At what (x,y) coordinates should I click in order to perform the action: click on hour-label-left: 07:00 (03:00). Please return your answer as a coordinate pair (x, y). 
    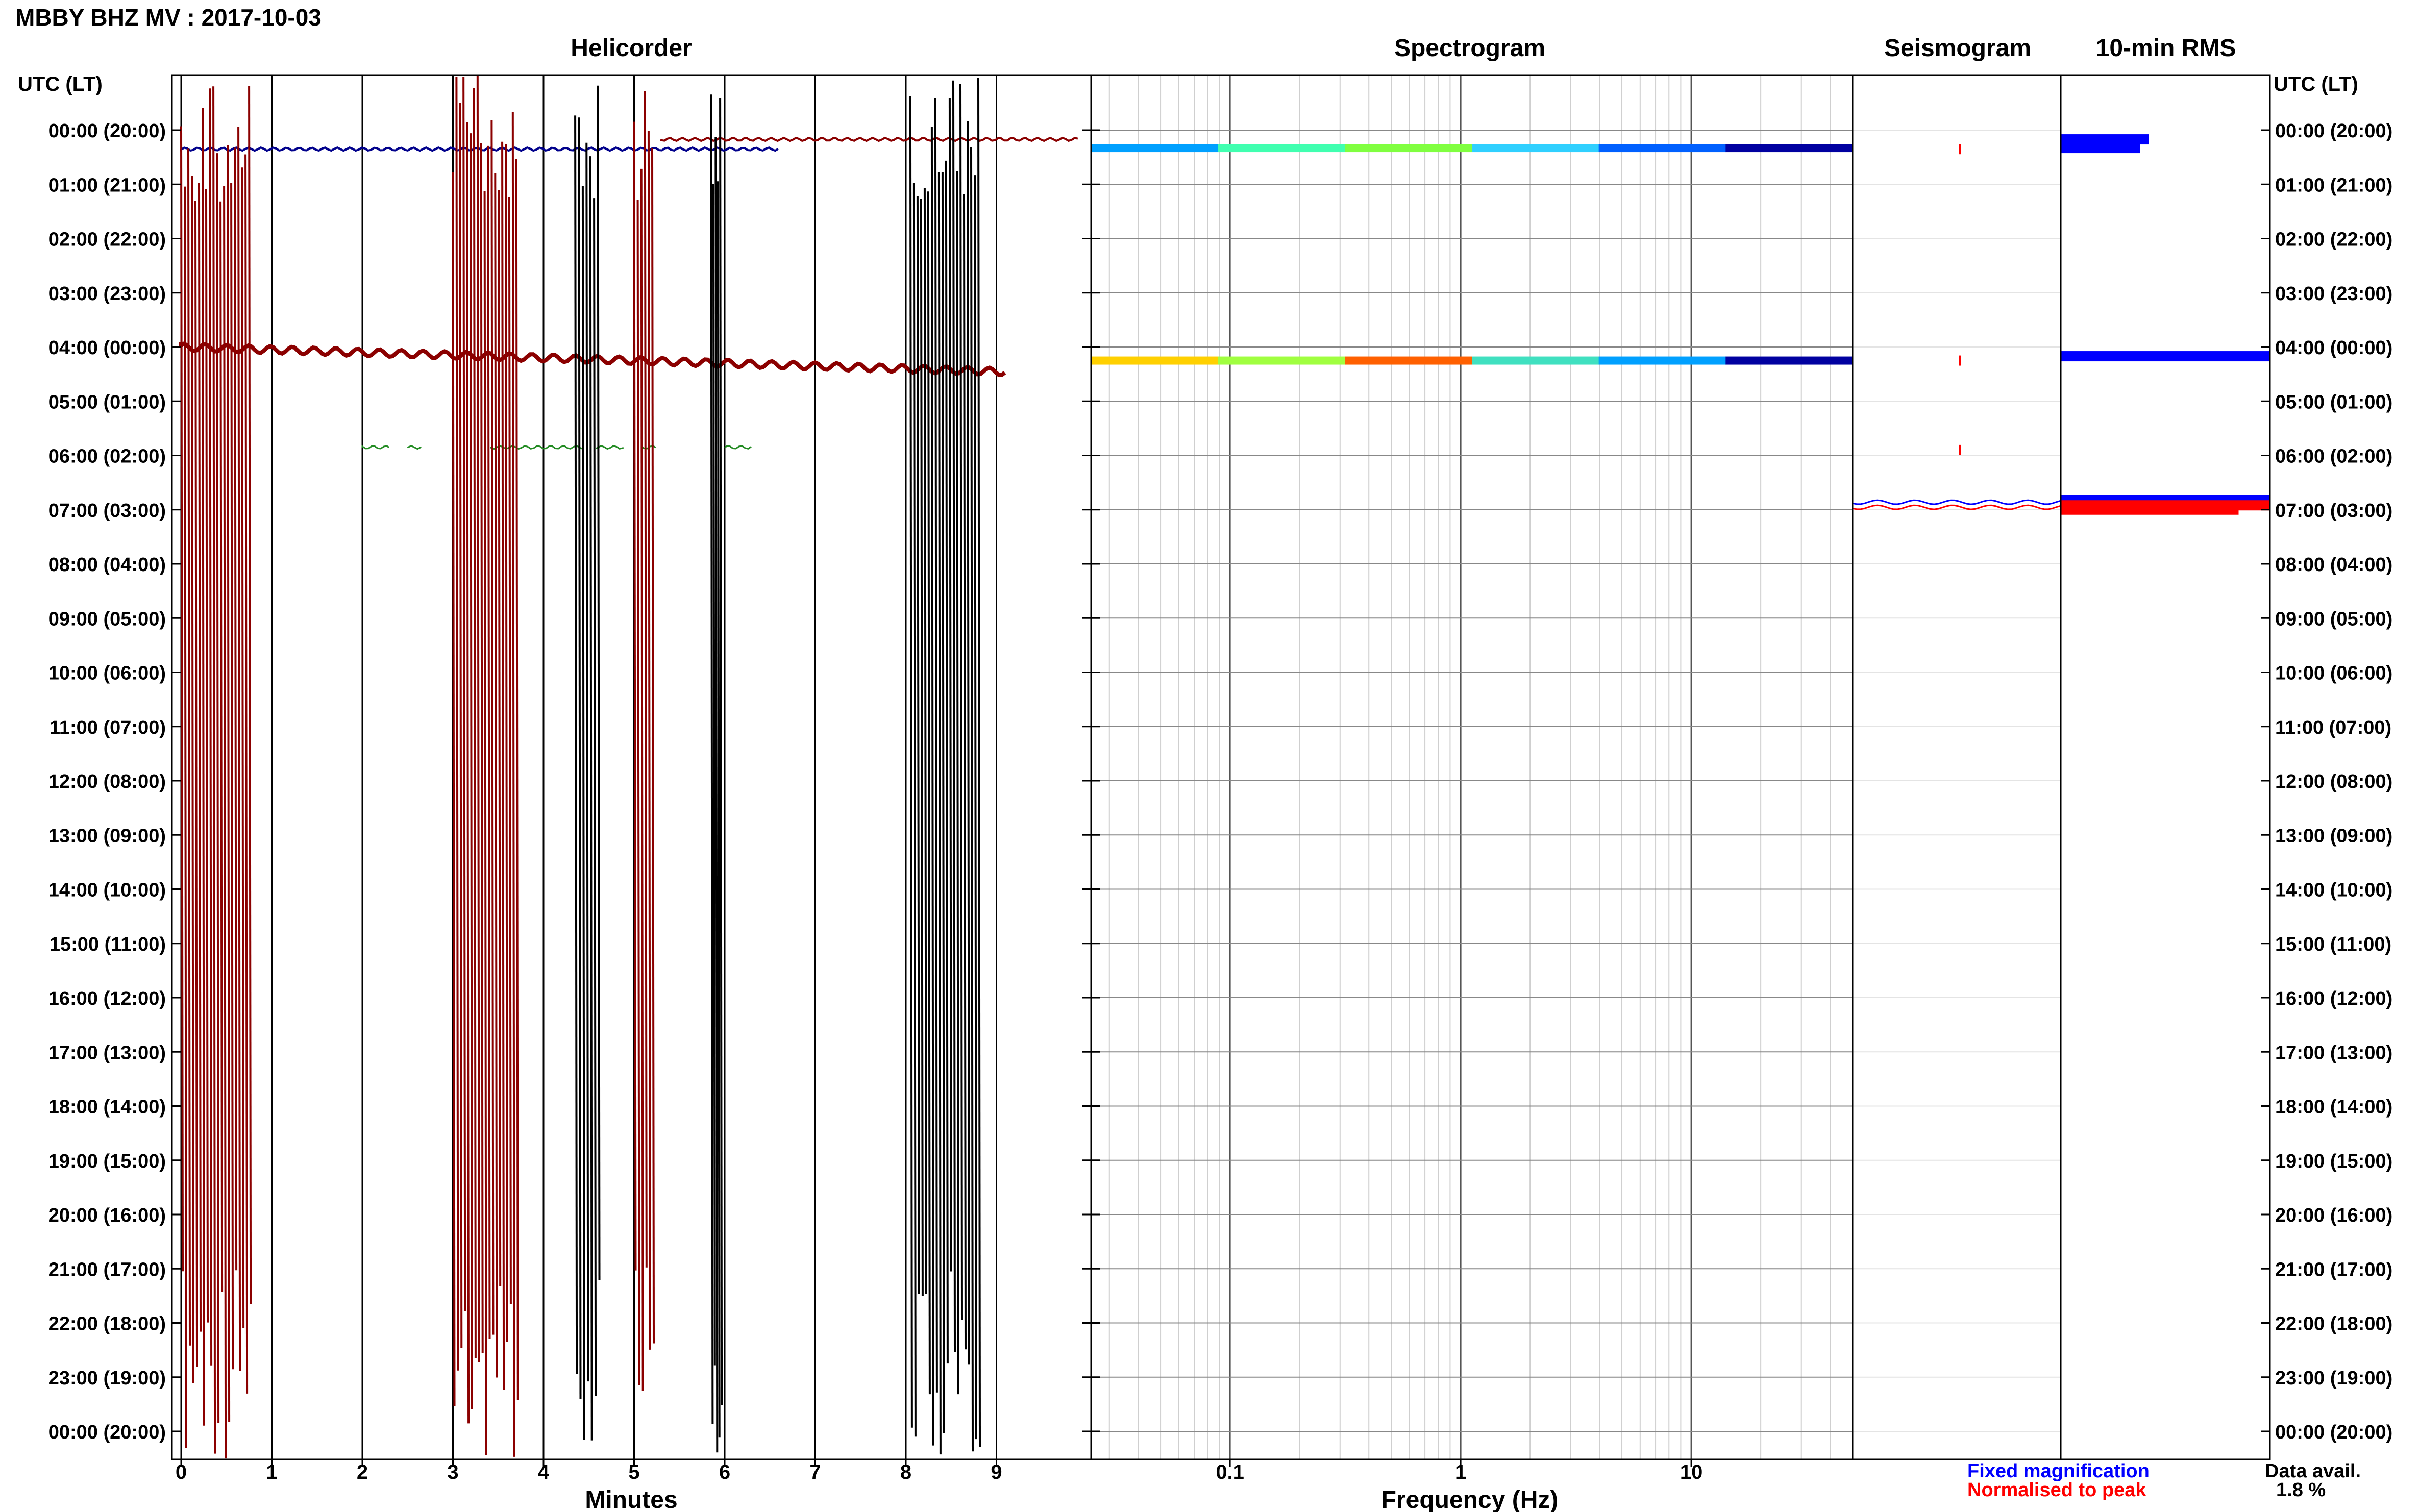
    Looking at the image, I should click on (107, 511).